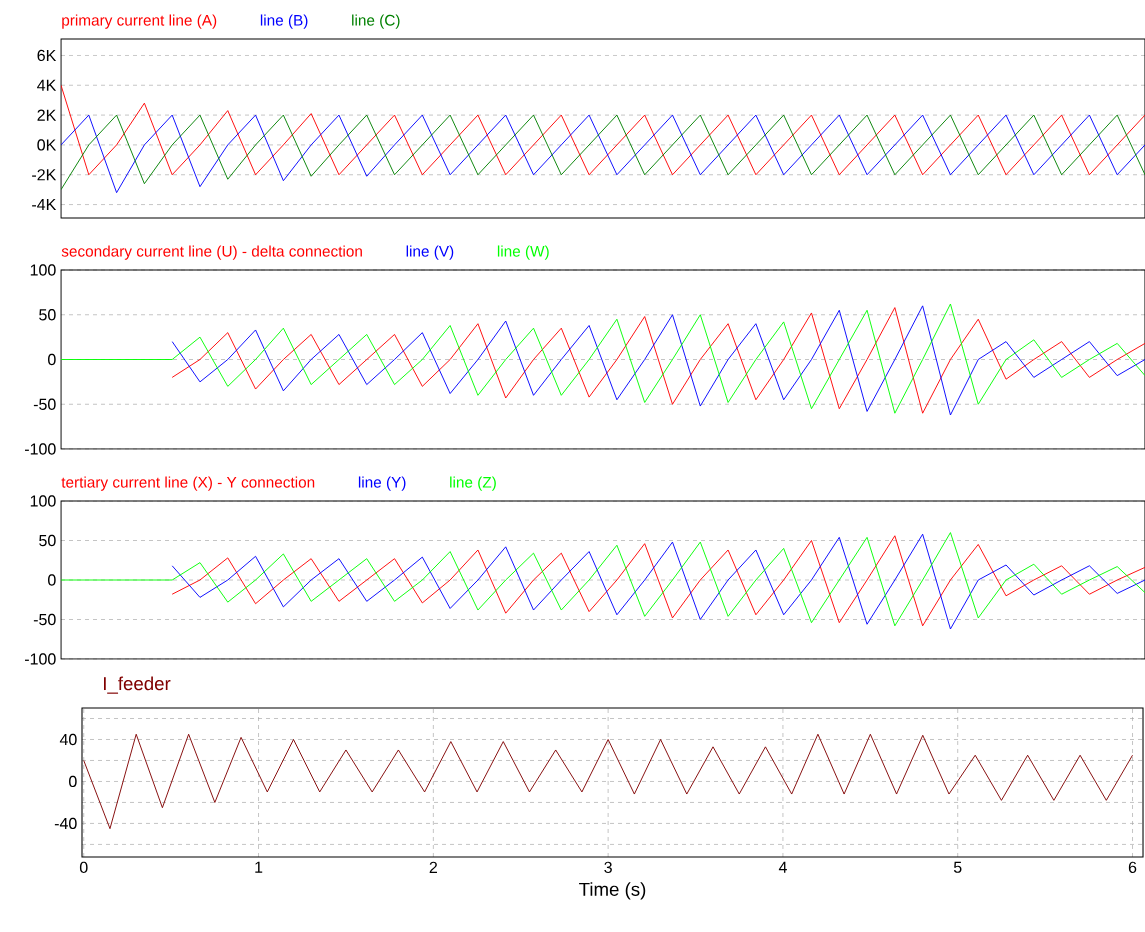  Describe the element at coordinates (83, 867) in the screenshot. I see `x-tick-label: 0` at that location.